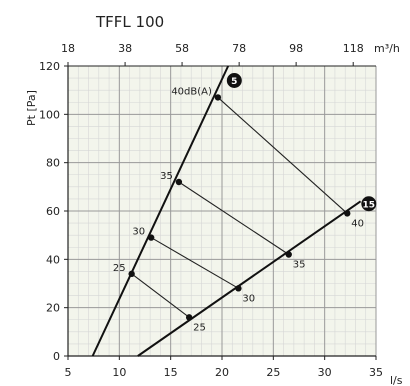 The height and width of the screenshot is (386, 410). Describe the element at coordinates (296, 48) in the screenshot. I see `x2-tick-label: 98` at that location.